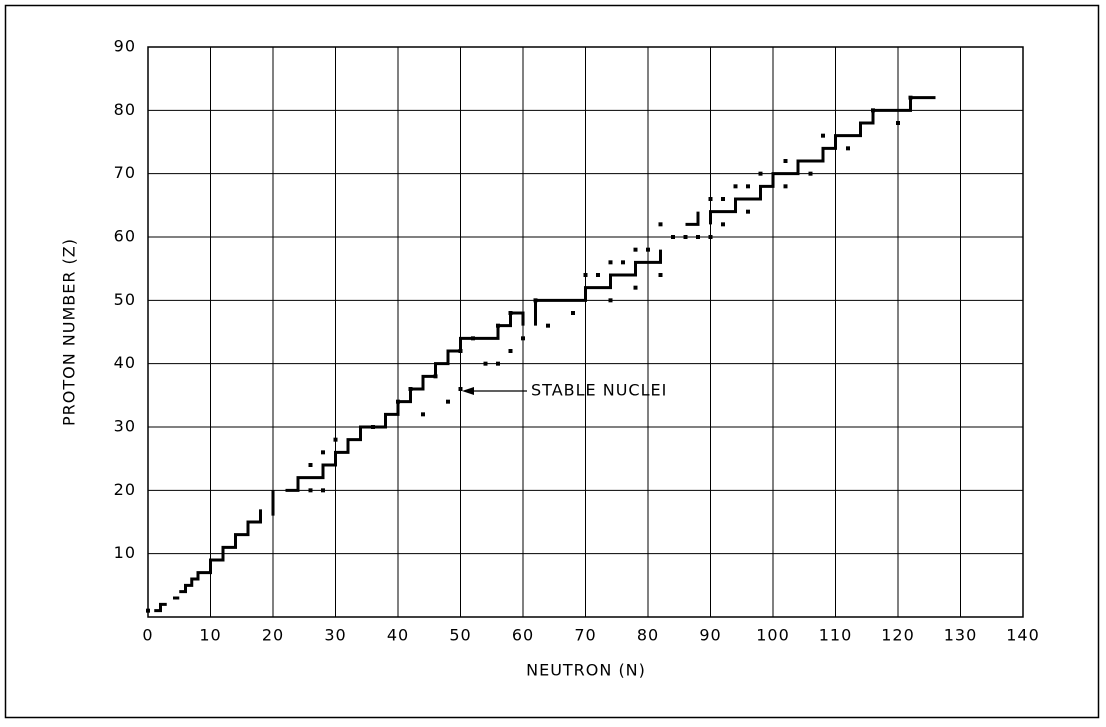 The image size is (1106, 727). I want to click on y-tick-label: 30, so click(125, 426).